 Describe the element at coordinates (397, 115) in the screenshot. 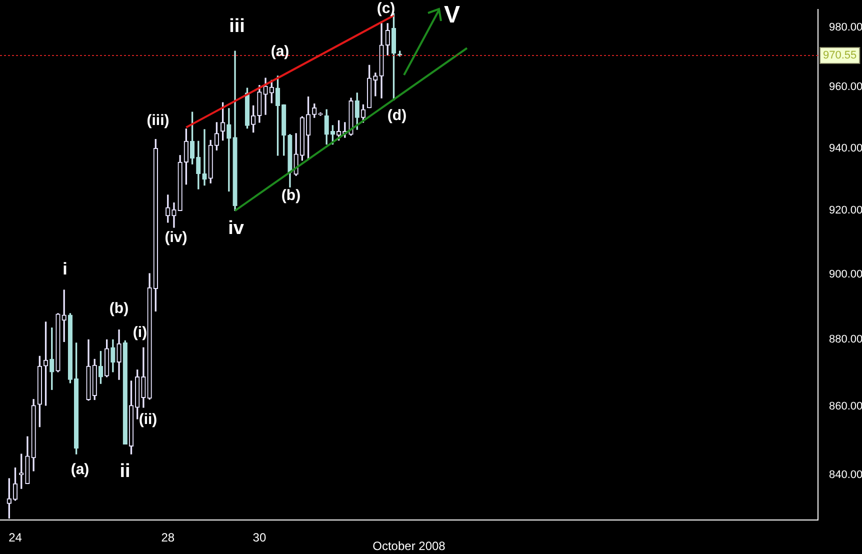

I see `annotation: (d)` at that location.